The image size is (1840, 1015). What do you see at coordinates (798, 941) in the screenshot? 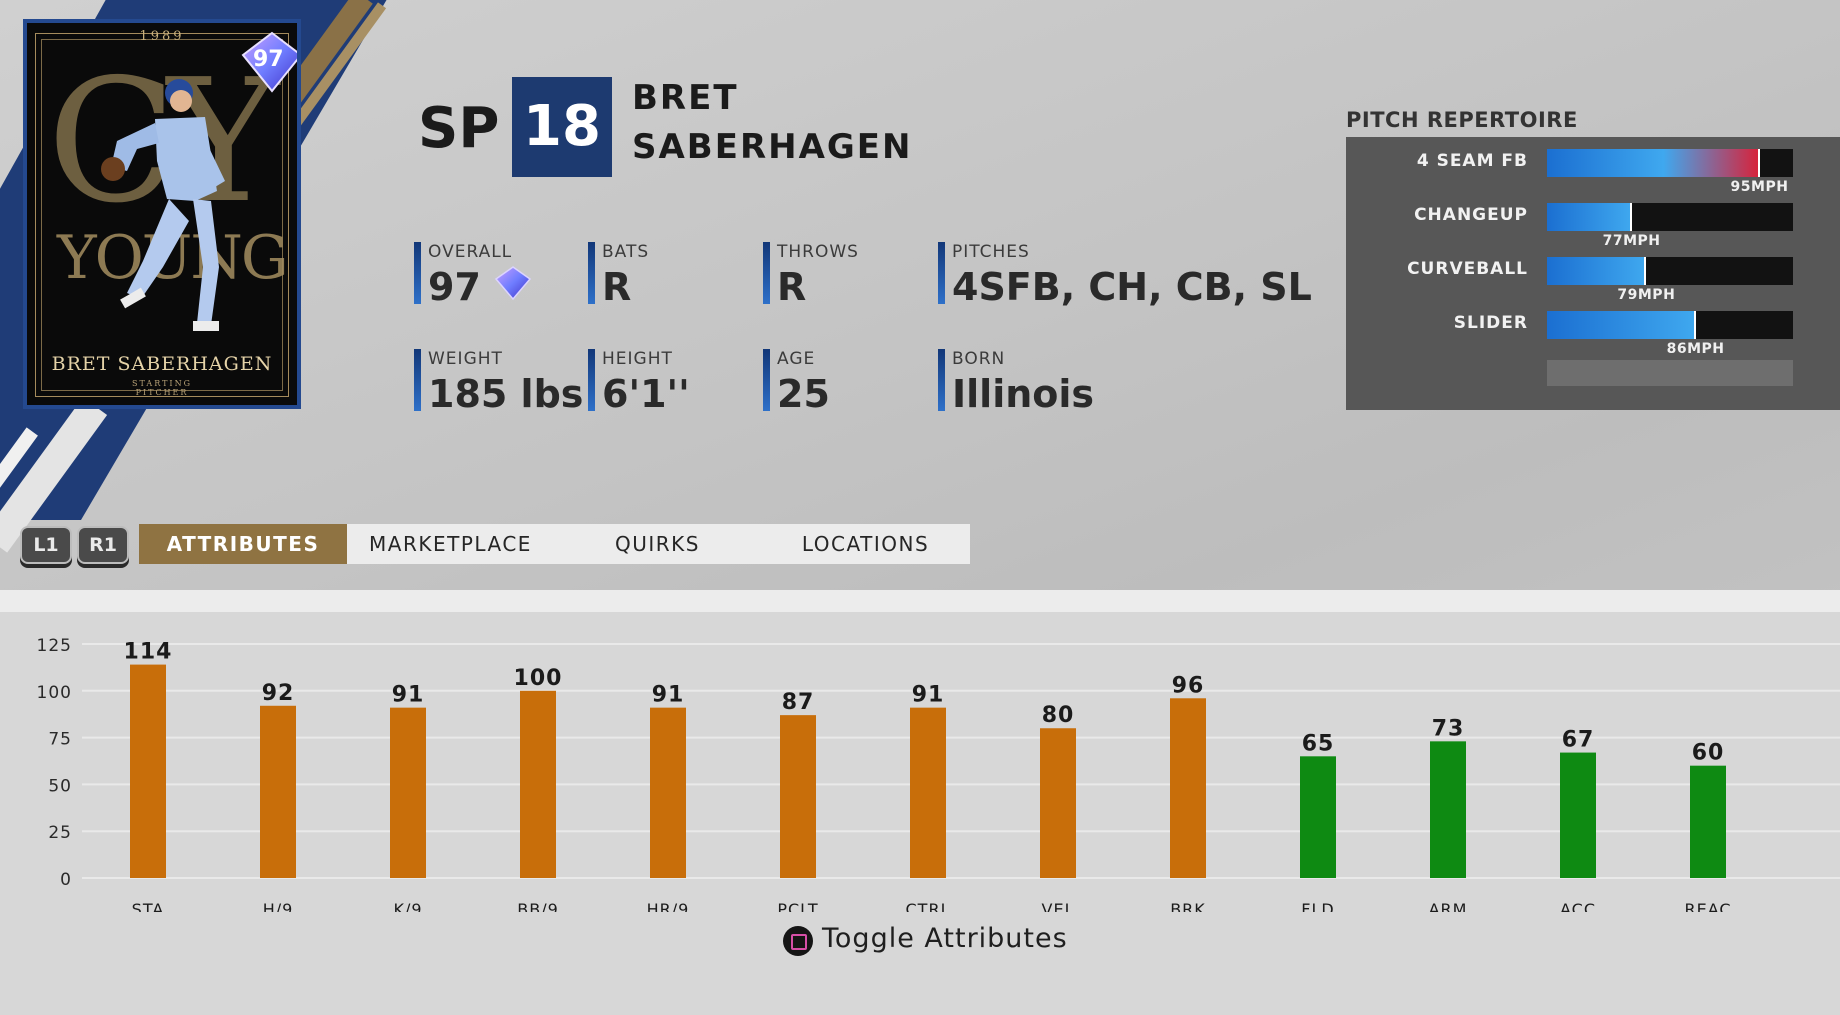
I see `square-button-icon` at bounding box center [798, 941].